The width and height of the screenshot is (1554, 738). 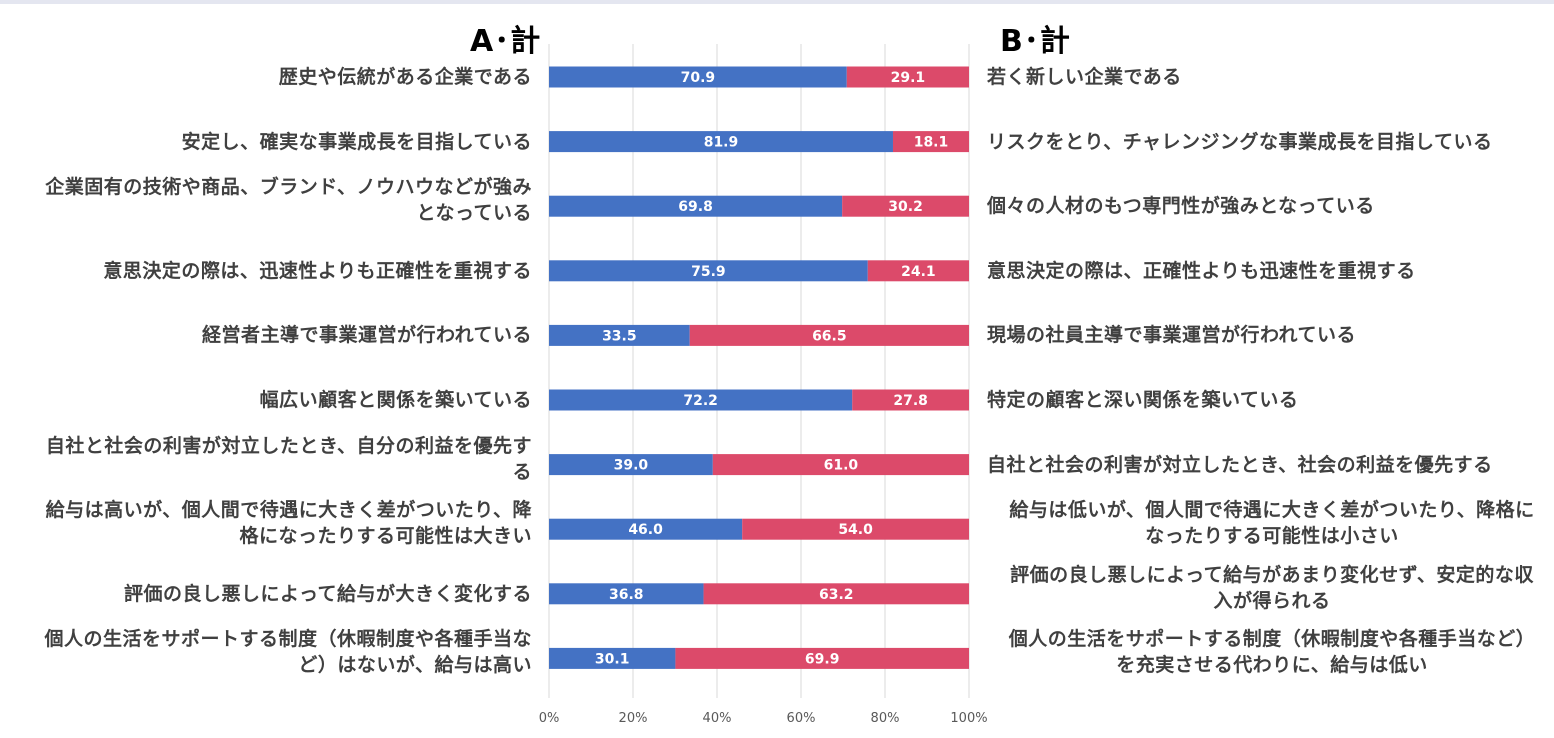 I want to click on category-a-label-line: となっている, so click(x=474, y=213).